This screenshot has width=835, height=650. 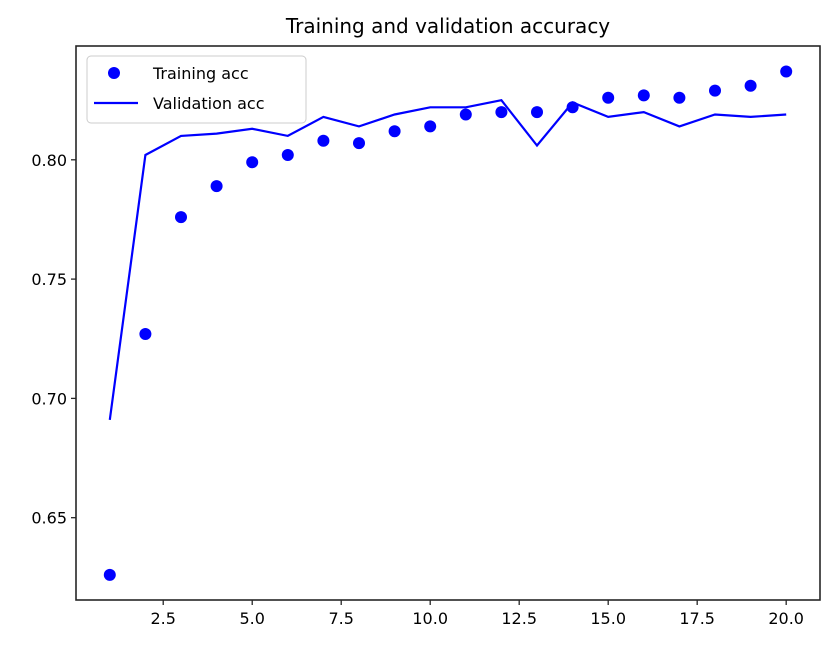 I want to click on y-tick-label: 0.65, so click(x=49, y=518).